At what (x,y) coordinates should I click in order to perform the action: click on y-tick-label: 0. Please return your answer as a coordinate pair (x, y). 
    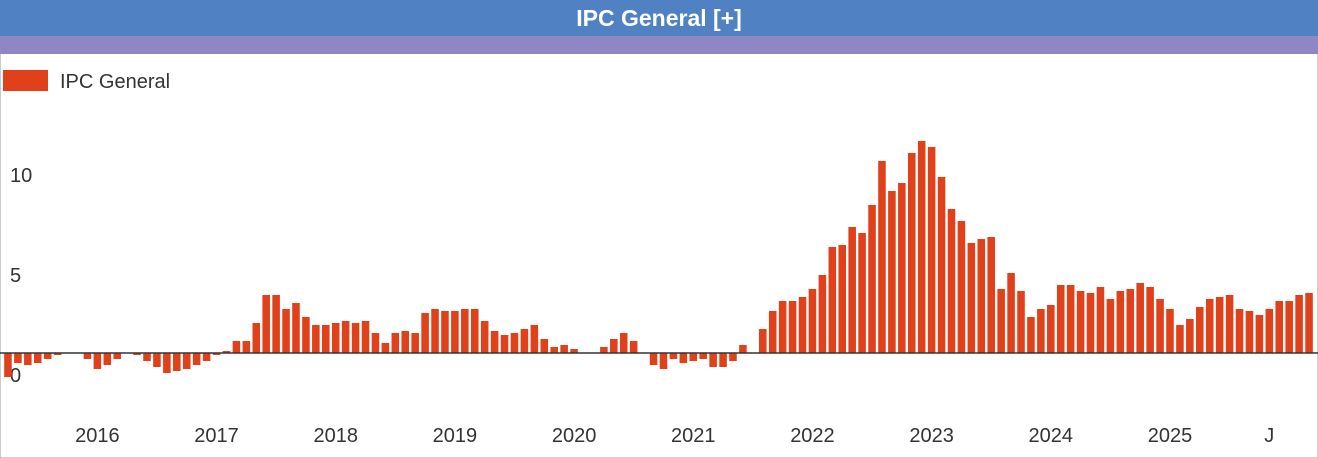
    Looking at the image, I should click on (15, 376).